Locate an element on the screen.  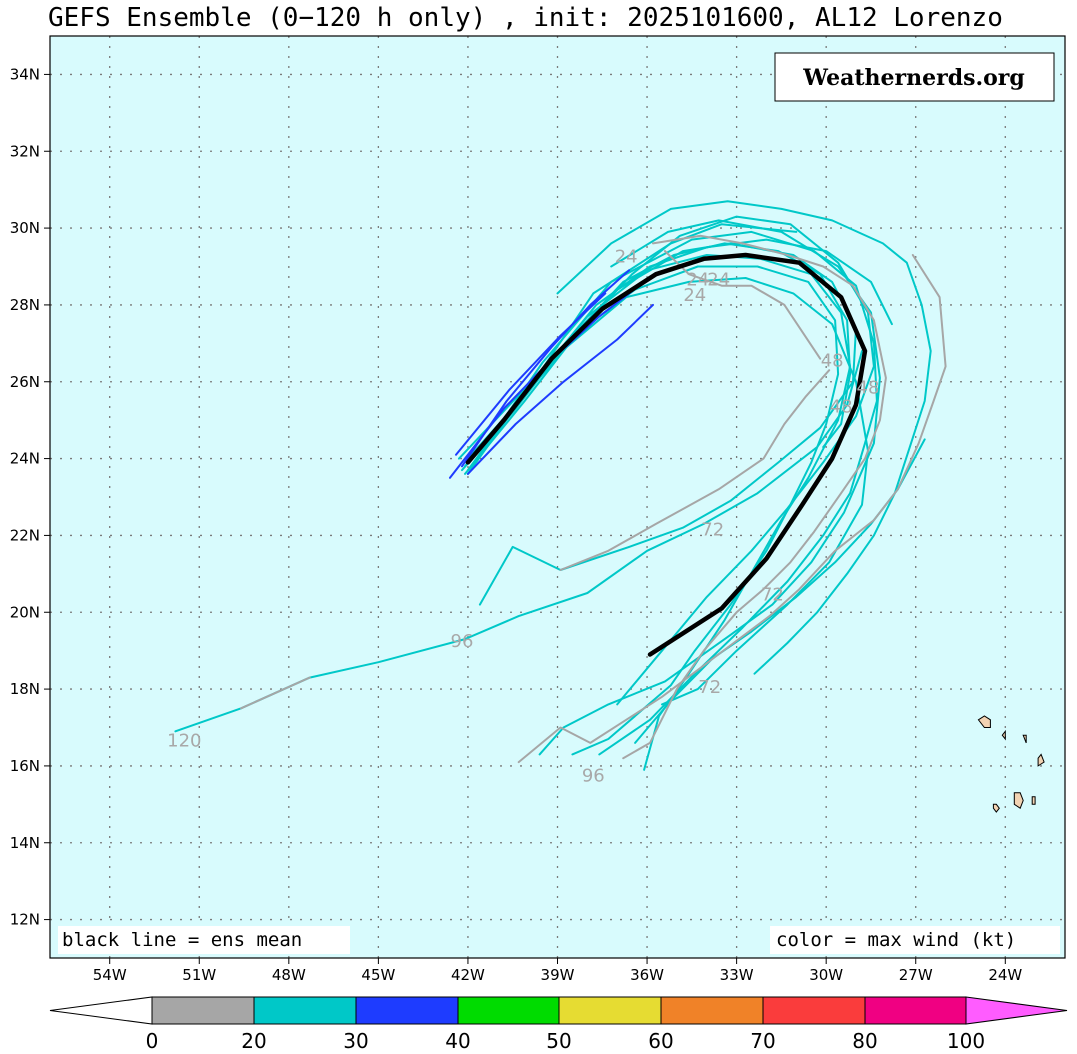
forecast-hour-label: 120 is located at coordinates (184, 741).